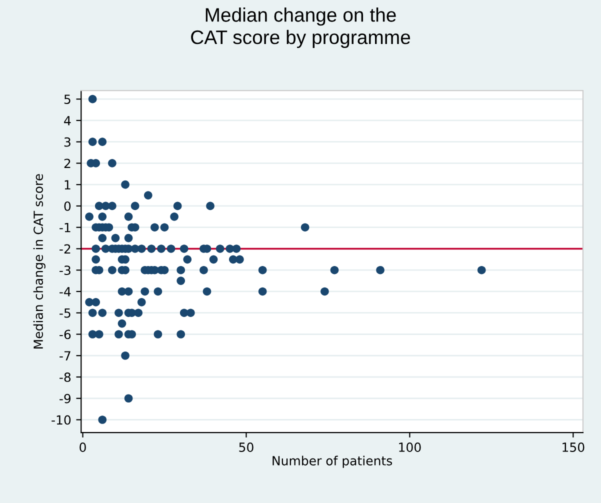  Describe the element at coordinates (67, 206) in the screenshot. I see `y-tick-label: 0` at that location.